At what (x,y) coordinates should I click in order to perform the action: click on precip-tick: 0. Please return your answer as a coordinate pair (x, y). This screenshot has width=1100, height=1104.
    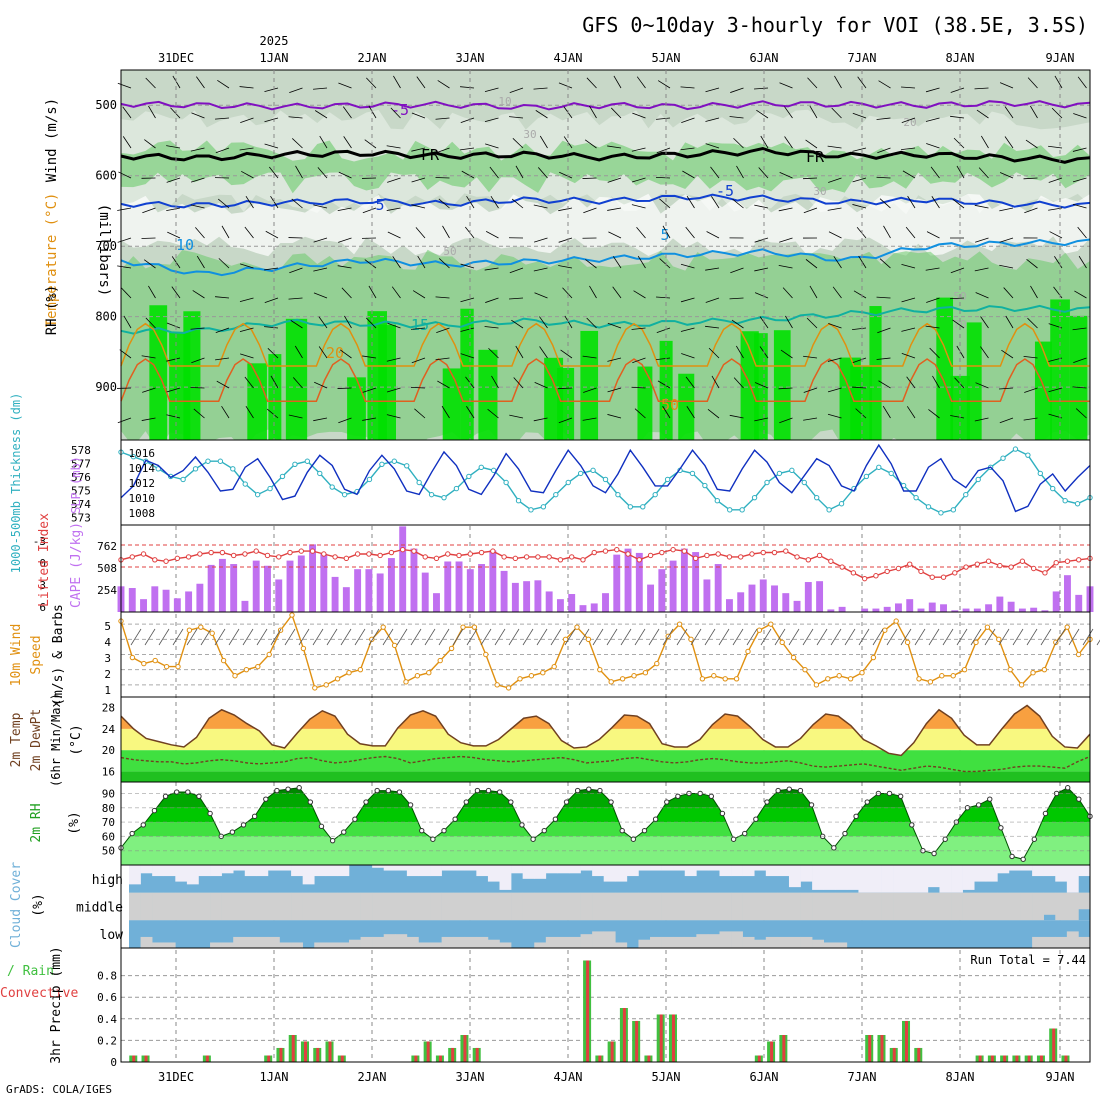
    Looking at the image, I should click on (113, 1062).